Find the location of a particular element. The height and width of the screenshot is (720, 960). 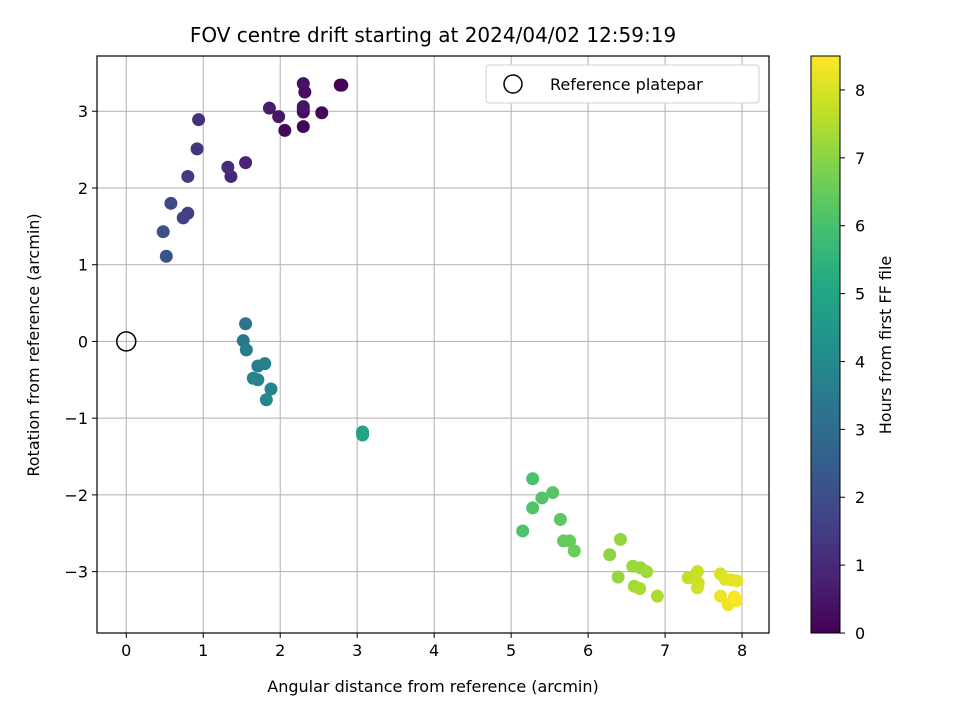

x-tick-label: 2 is located at coordinates (280, 650).